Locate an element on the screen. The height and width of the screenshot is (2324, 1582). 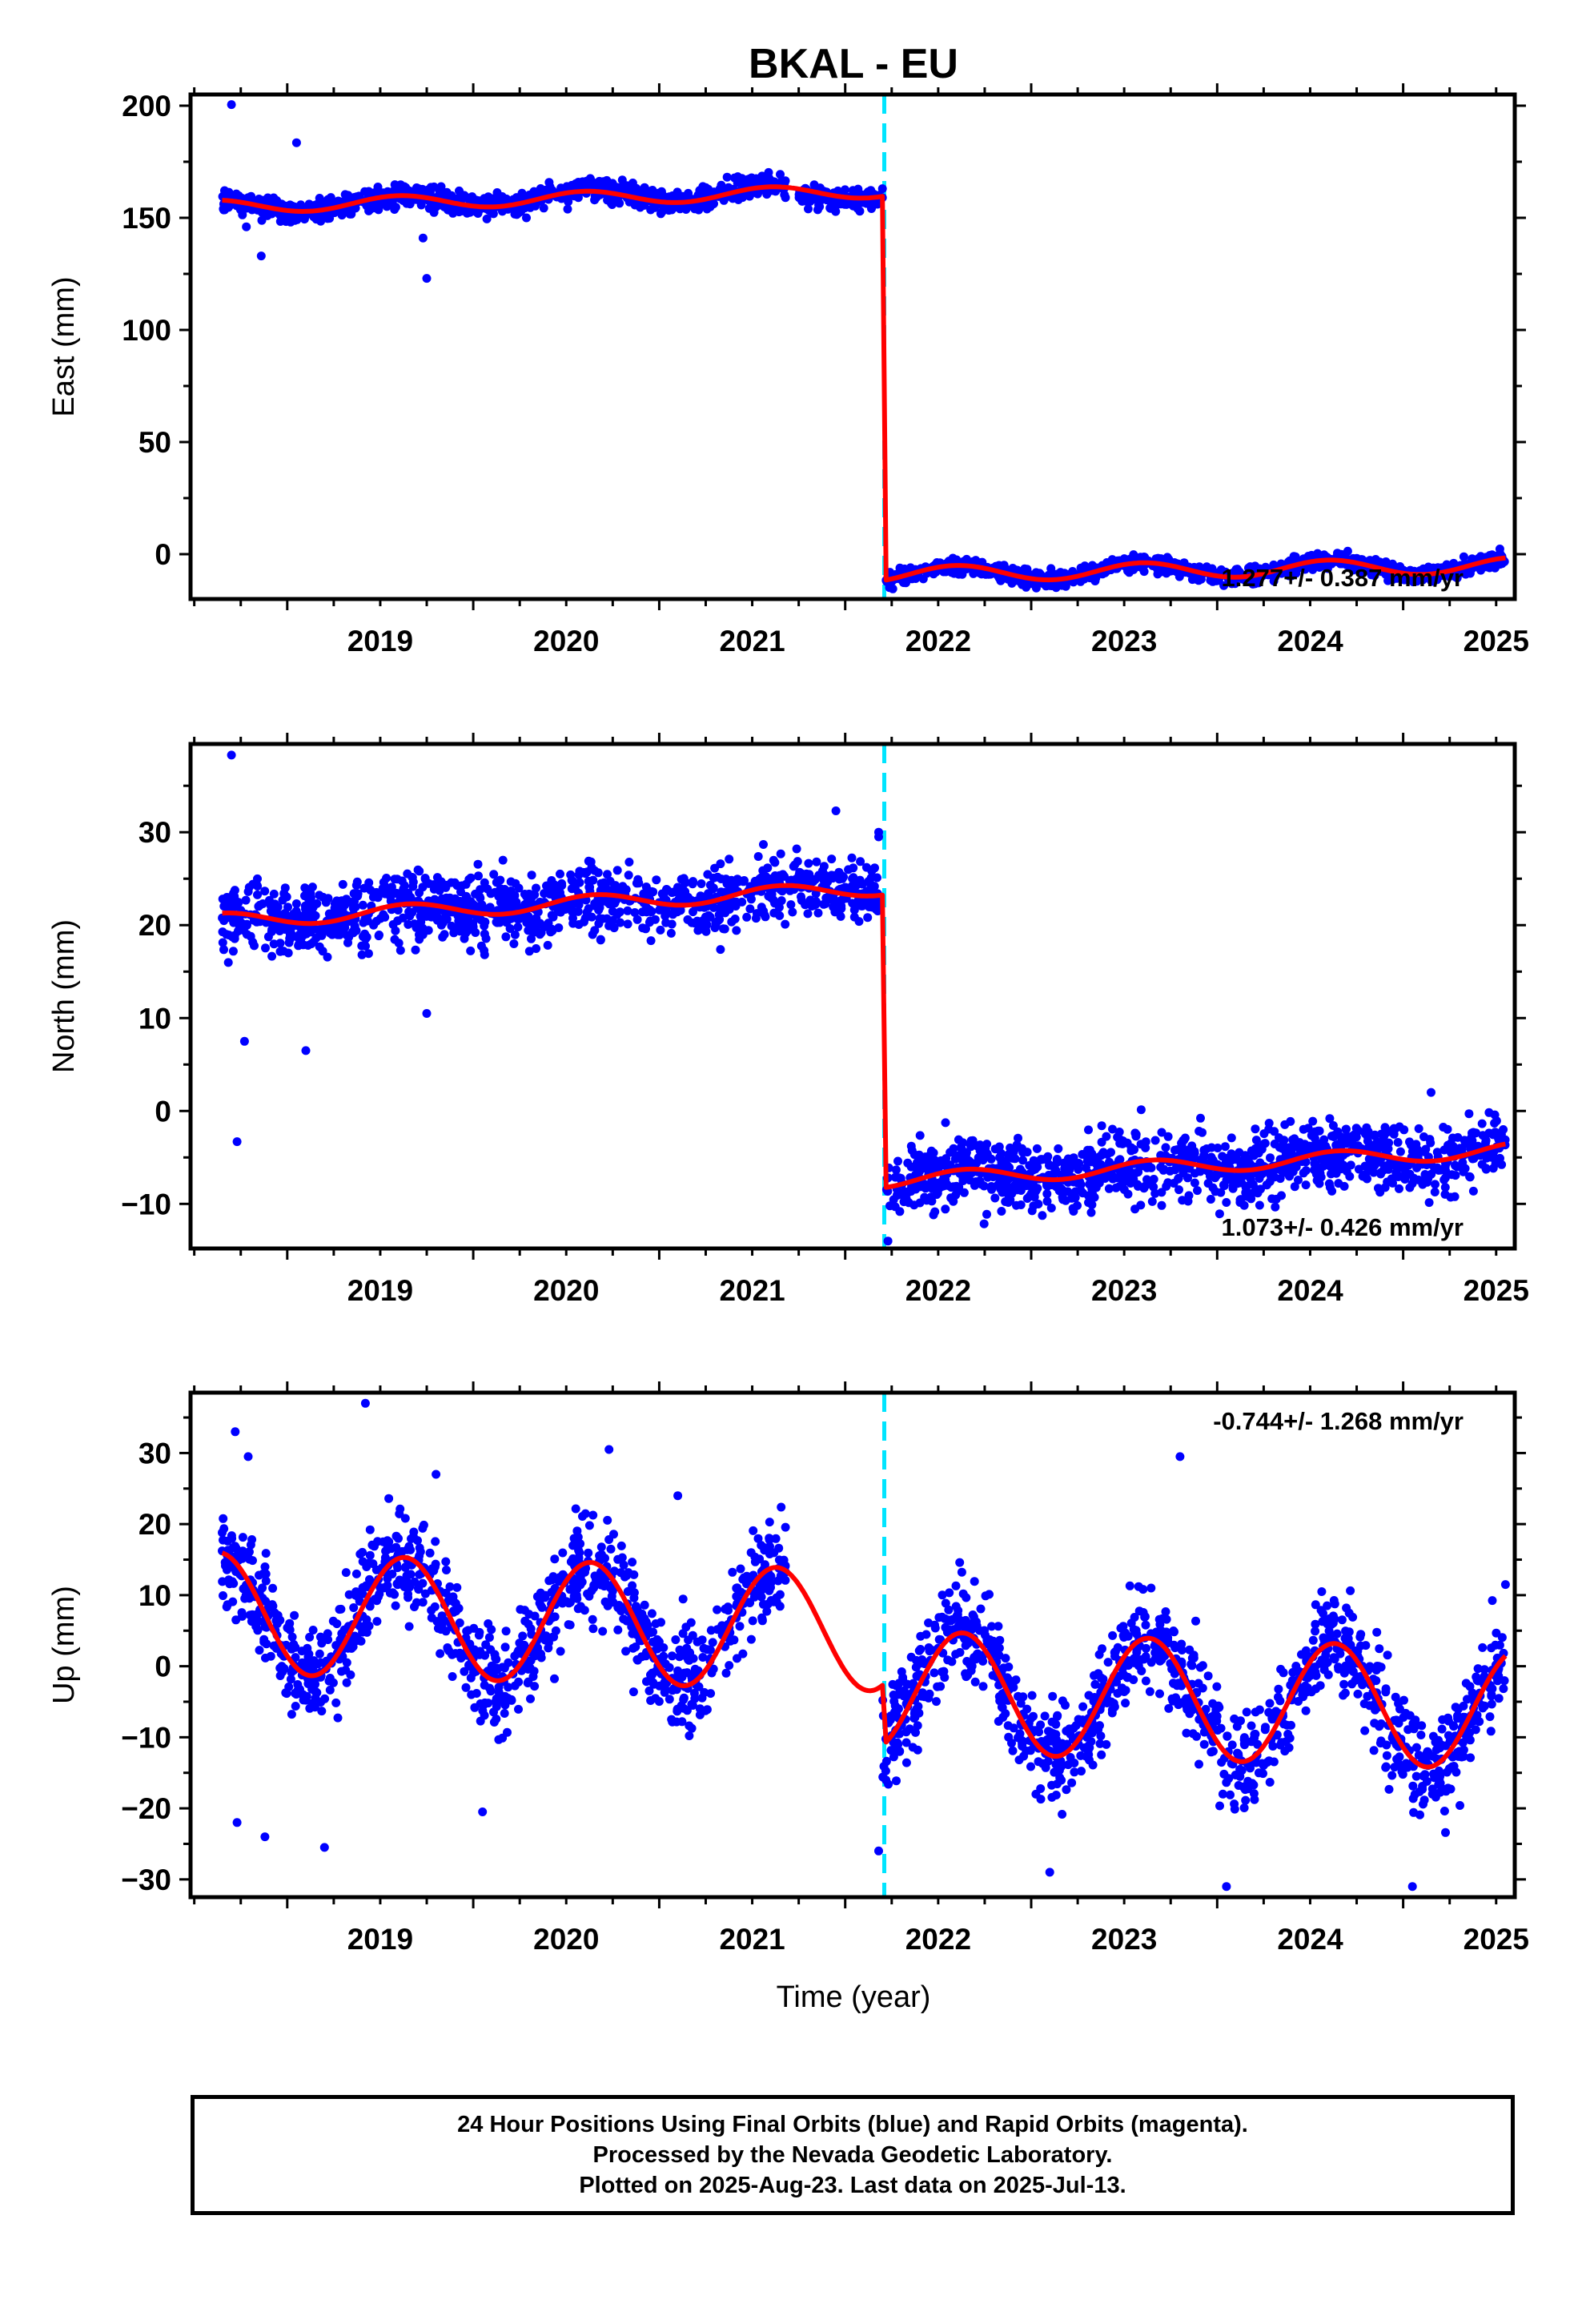
x-tick-label: 2023 is located at coordinates (1124, 641).